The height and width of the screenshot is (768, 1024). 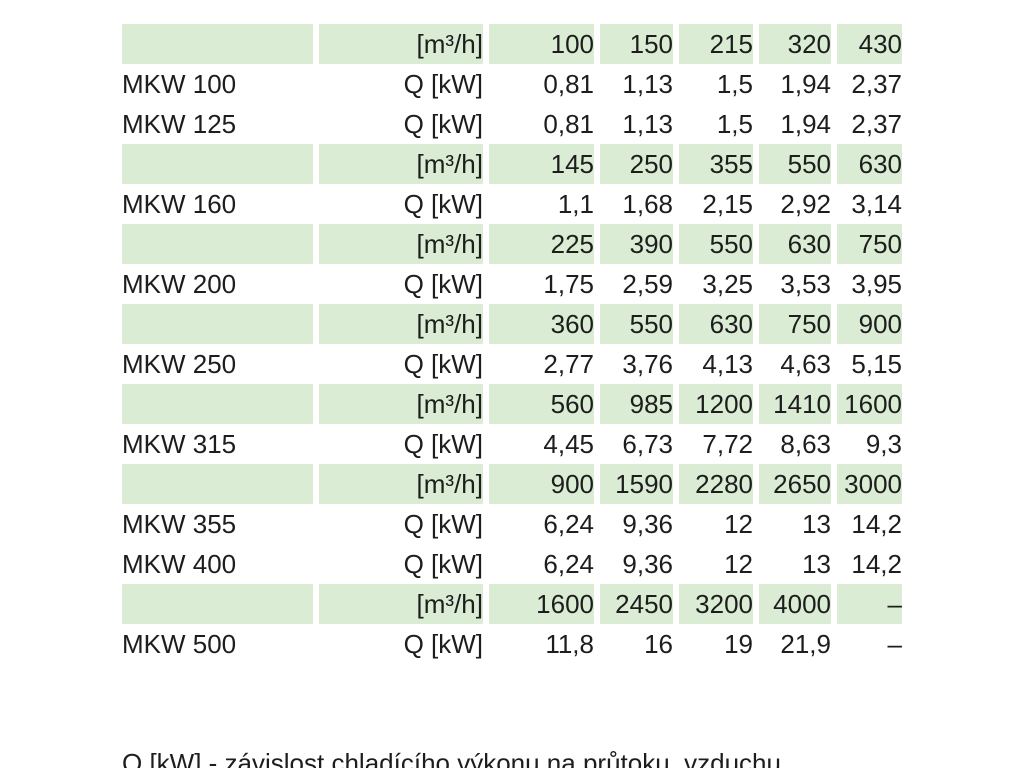 What do you see at coordinates (512, 564) in the screenshot?
I see `table-row-capacity: MKW 400 Q [kW] 6,24 9,36 12 13 14,2` at bounding box center [512, 564].